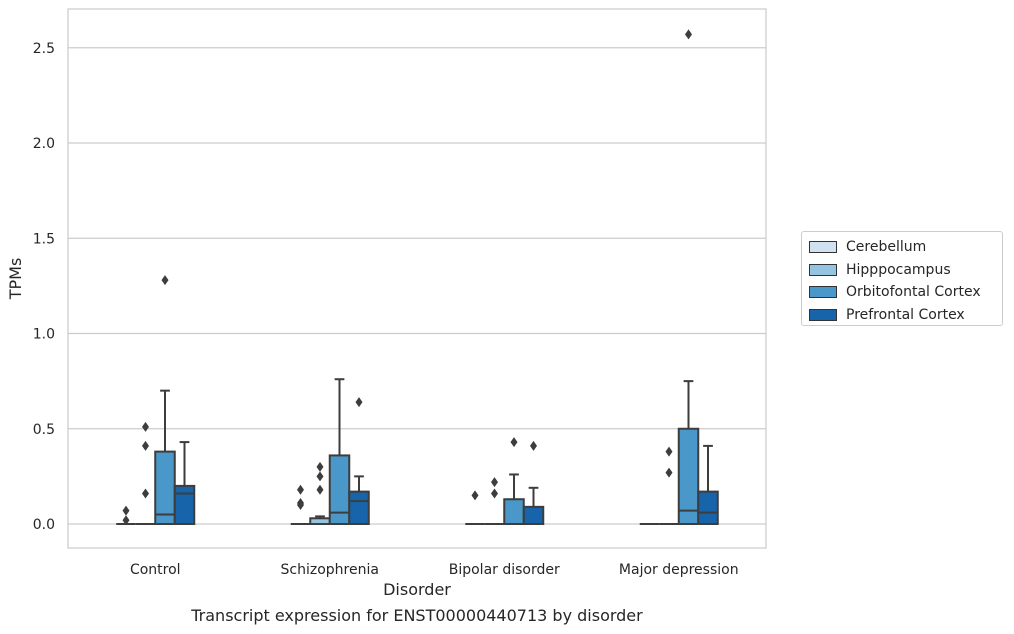 The width and height of the screenshot is (1014, 634). Describe the element at coordinates (155, 570) in the screenshot. I see `x-tick-label: Control` at that location.